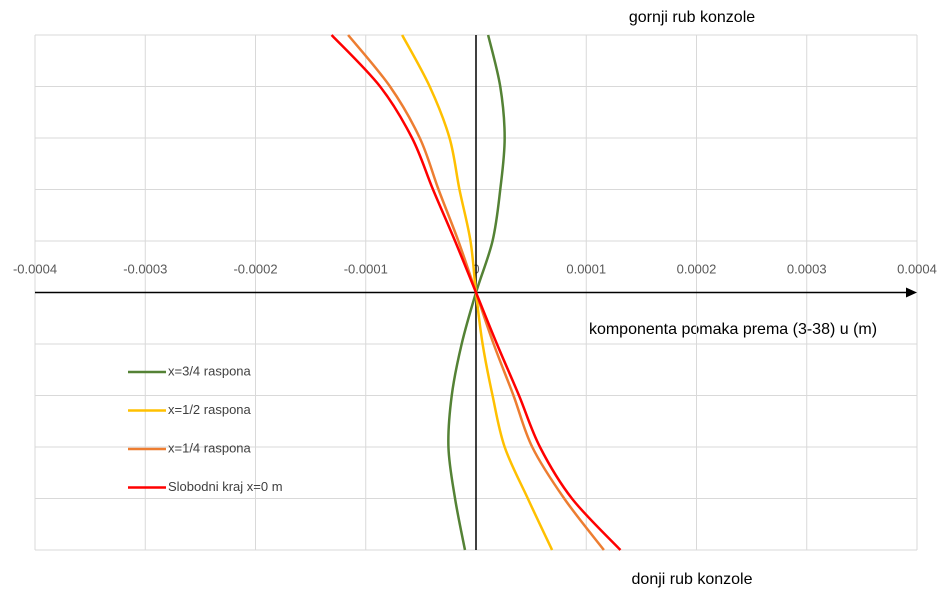 This screenshot has height=592, width=946. I want to click on x-tick-label: -0.0004, so click(35, 268).